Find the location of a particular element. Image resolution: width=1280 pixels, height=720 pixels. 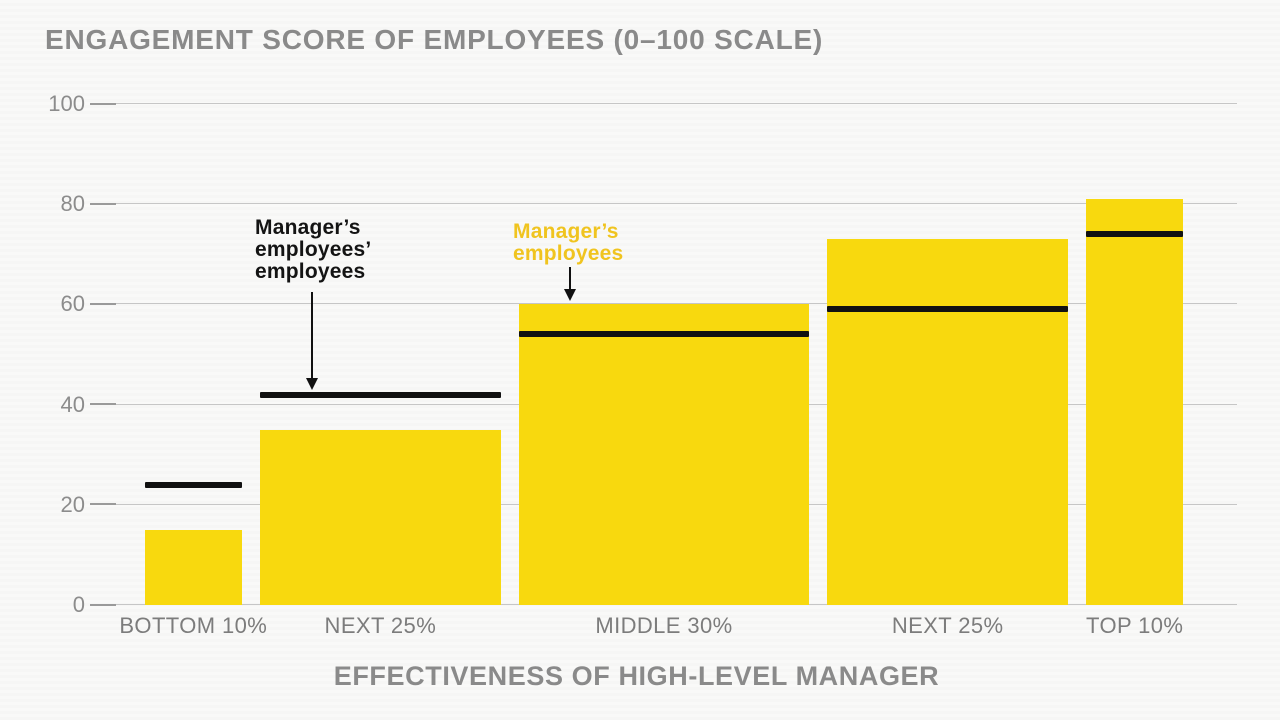

dash-marker-bottom-10- is located at coordinates (193, 484).